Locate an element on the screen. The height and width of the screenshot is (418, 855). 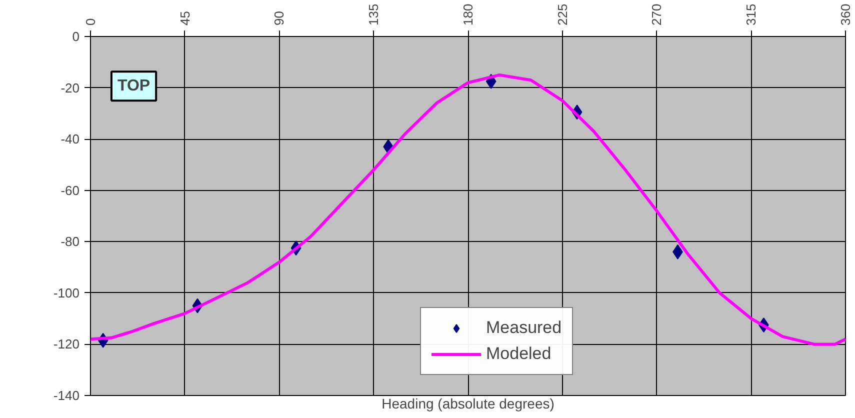
x-tick-label: 180 is located at coordinates (468, 15).